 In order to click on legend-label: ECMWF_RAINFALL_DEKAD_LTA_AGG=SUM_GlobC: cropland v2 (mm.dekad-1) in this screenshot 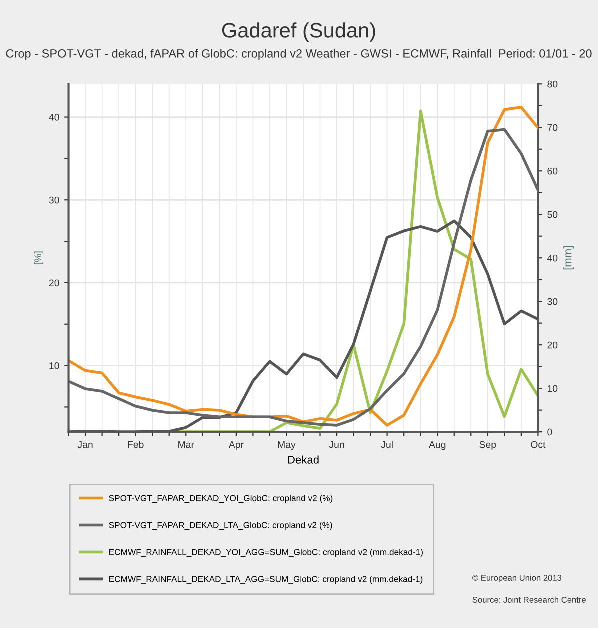, I will do `click(266, 580)`.